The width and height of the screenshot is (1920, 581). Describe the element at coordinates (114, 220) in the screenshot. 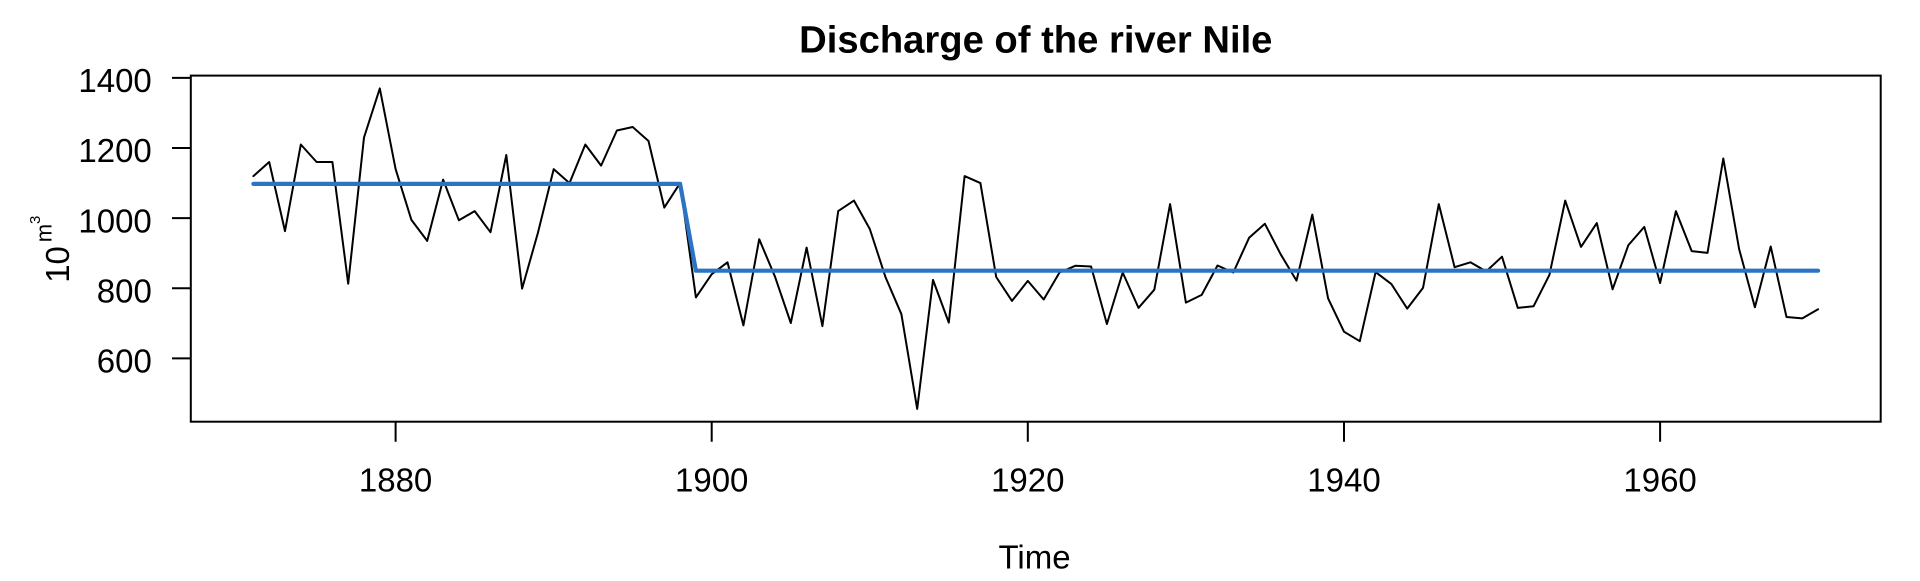

I see `svg-text: 1000` at that location.